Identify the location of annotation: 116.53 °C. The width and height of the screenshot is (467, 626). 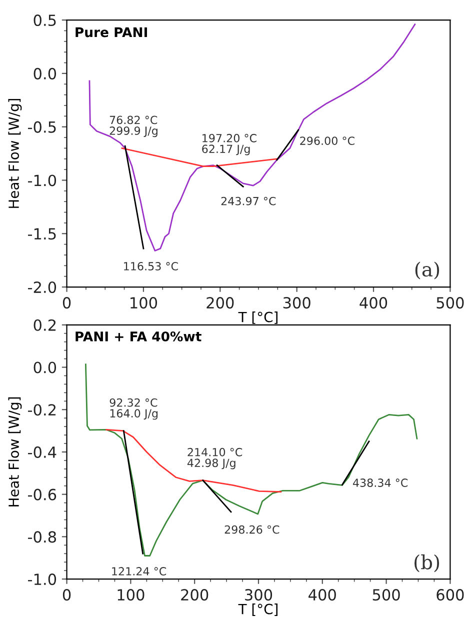
(151, 266).